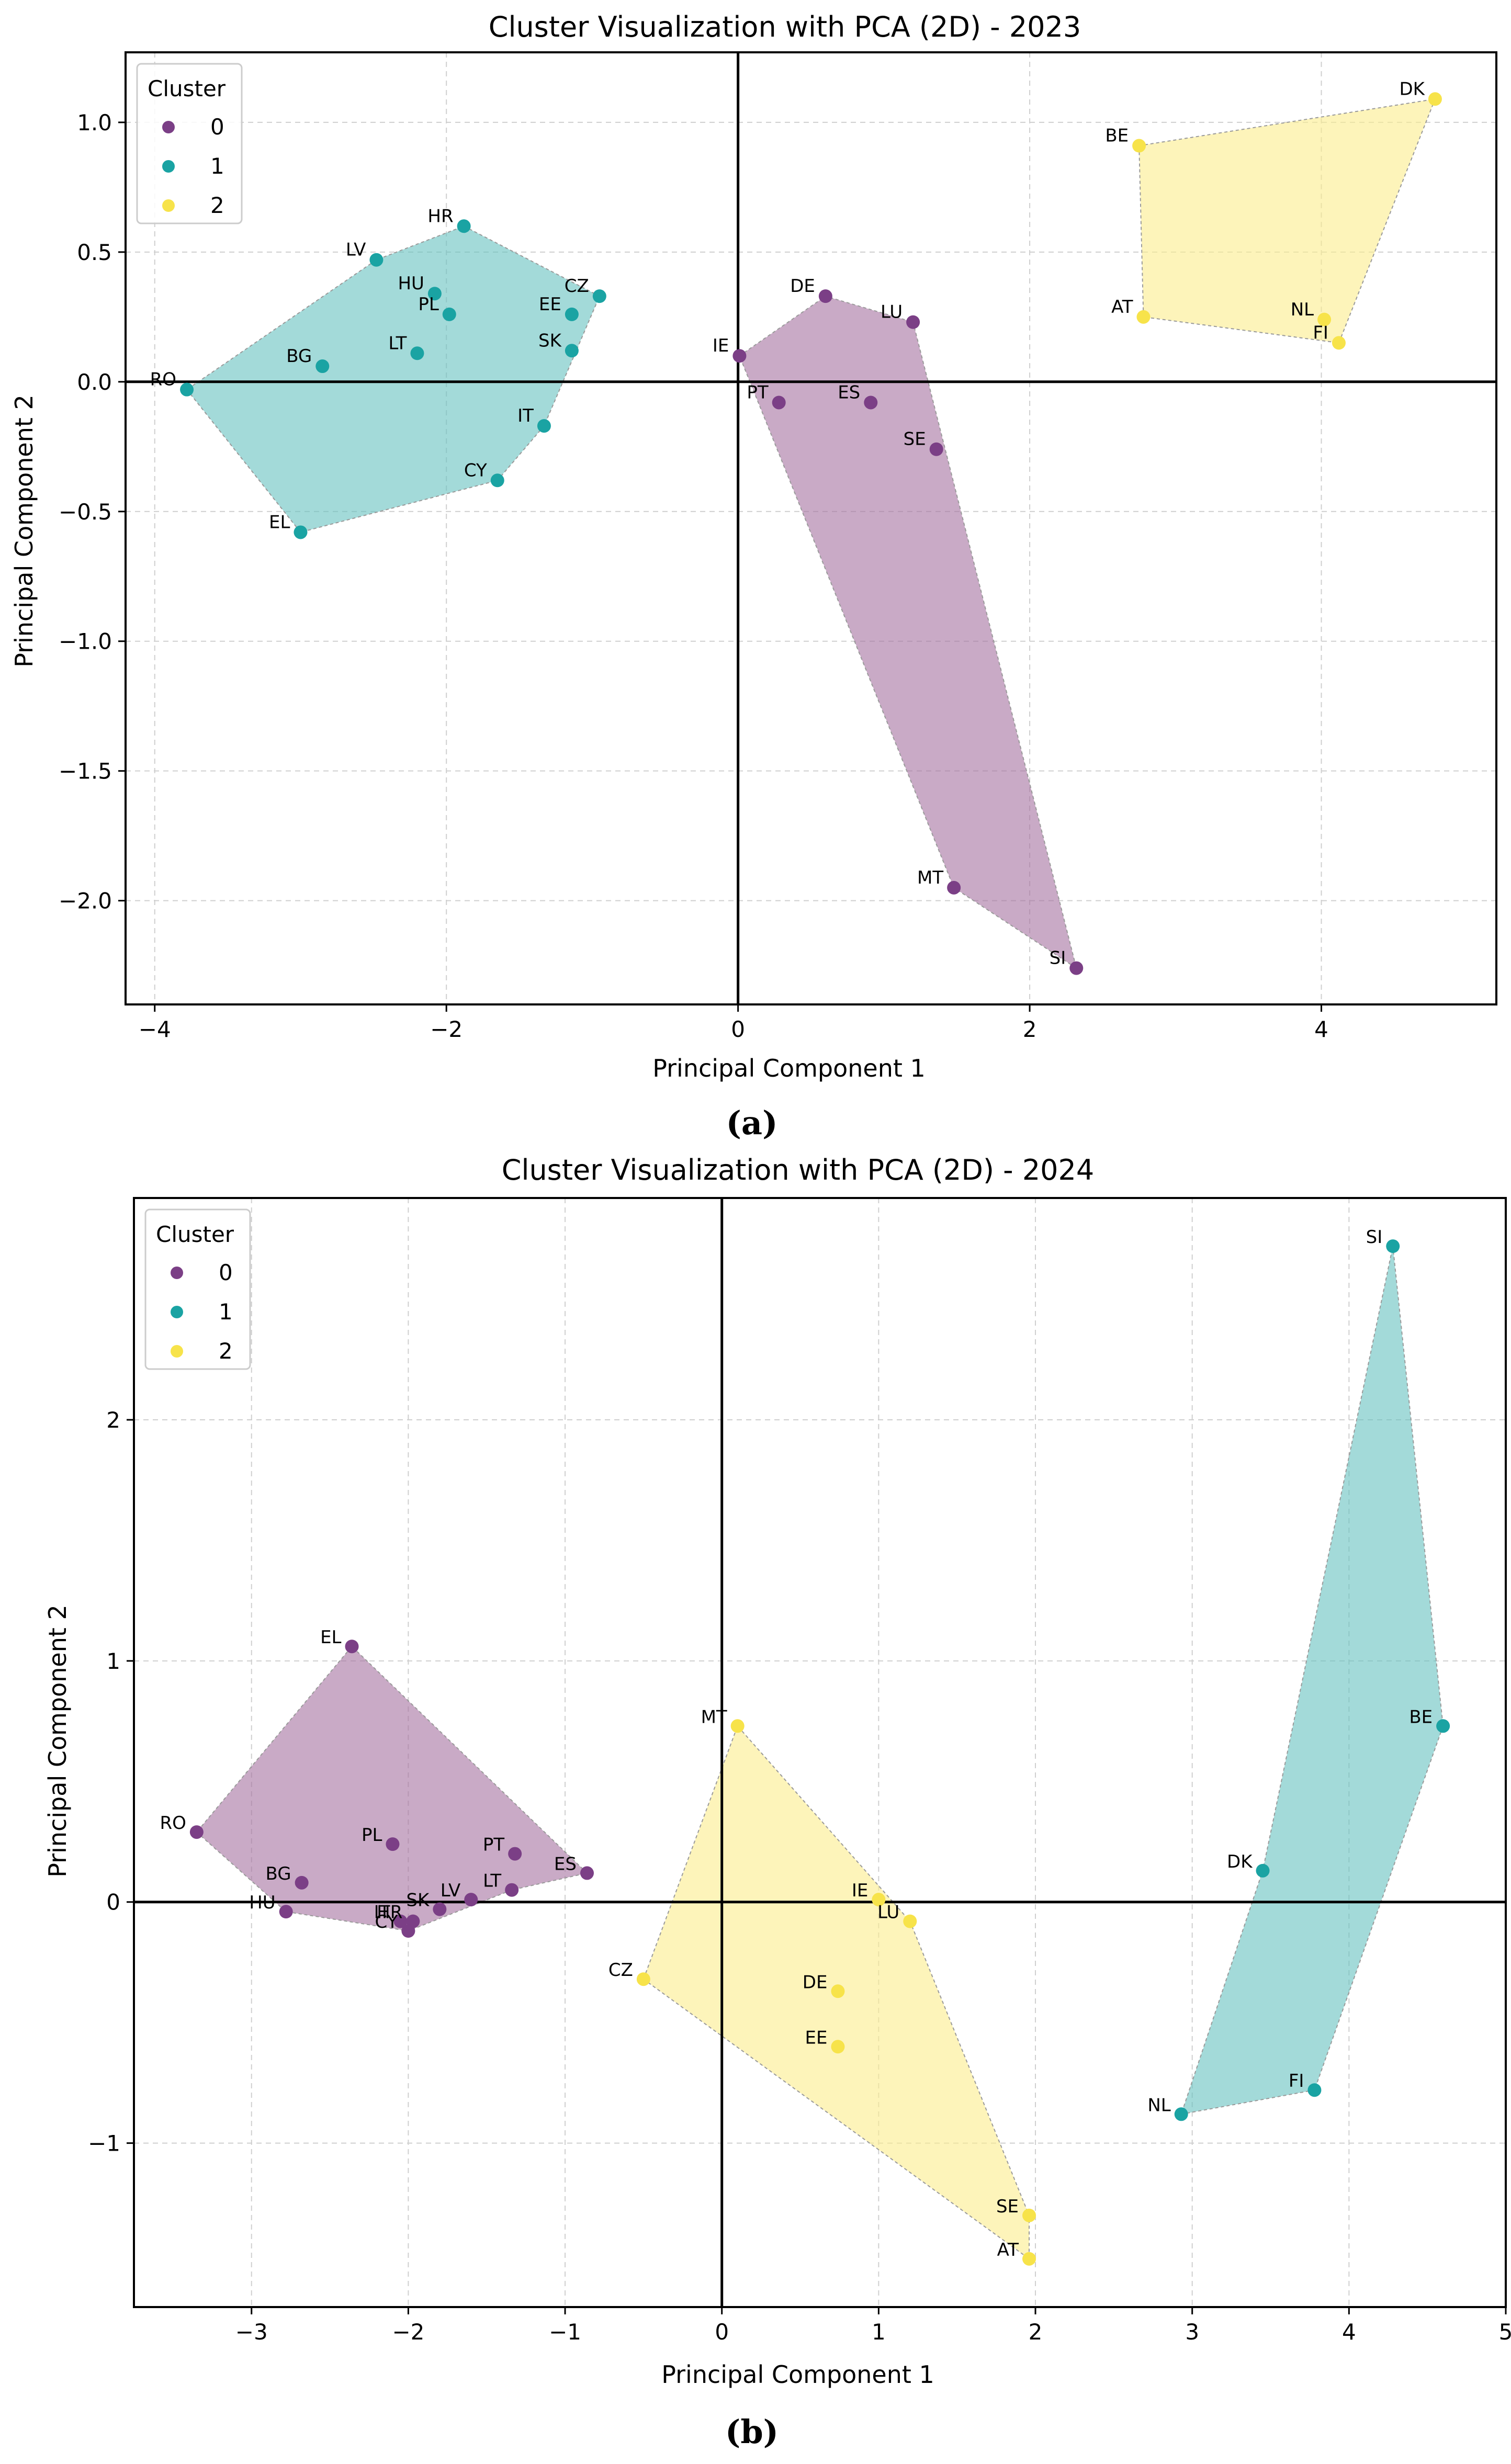 The image size is (1511, 2464). Describe the element at coordinates (544, 426) in the screenshot. I see `data-point-it` at that location.